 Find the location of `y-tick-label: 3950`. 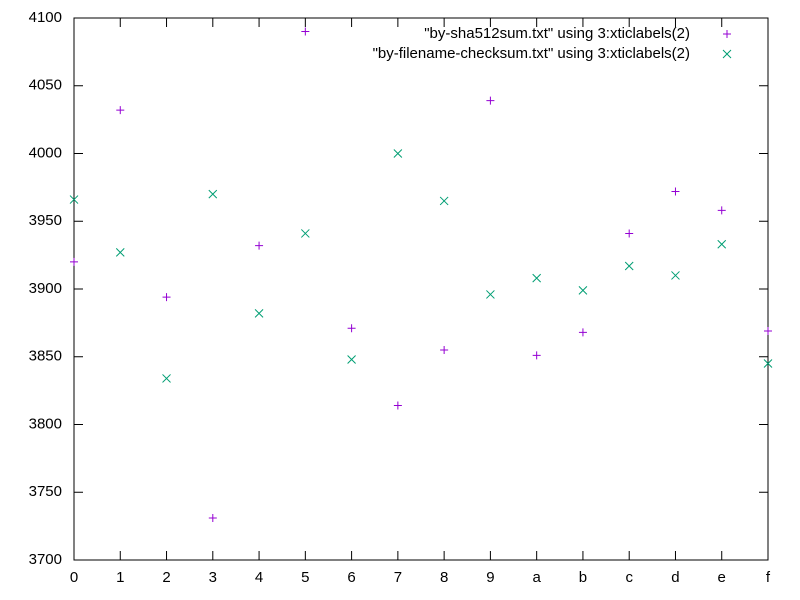

y-tick-label: 3950 is located at coordinates (45, 220).